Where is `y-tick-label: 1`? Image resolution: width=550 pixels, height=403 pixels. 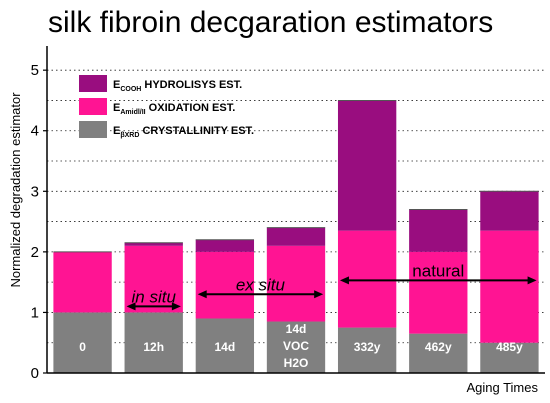 y-tick-label: 1 is located at coordinates (35, 312).